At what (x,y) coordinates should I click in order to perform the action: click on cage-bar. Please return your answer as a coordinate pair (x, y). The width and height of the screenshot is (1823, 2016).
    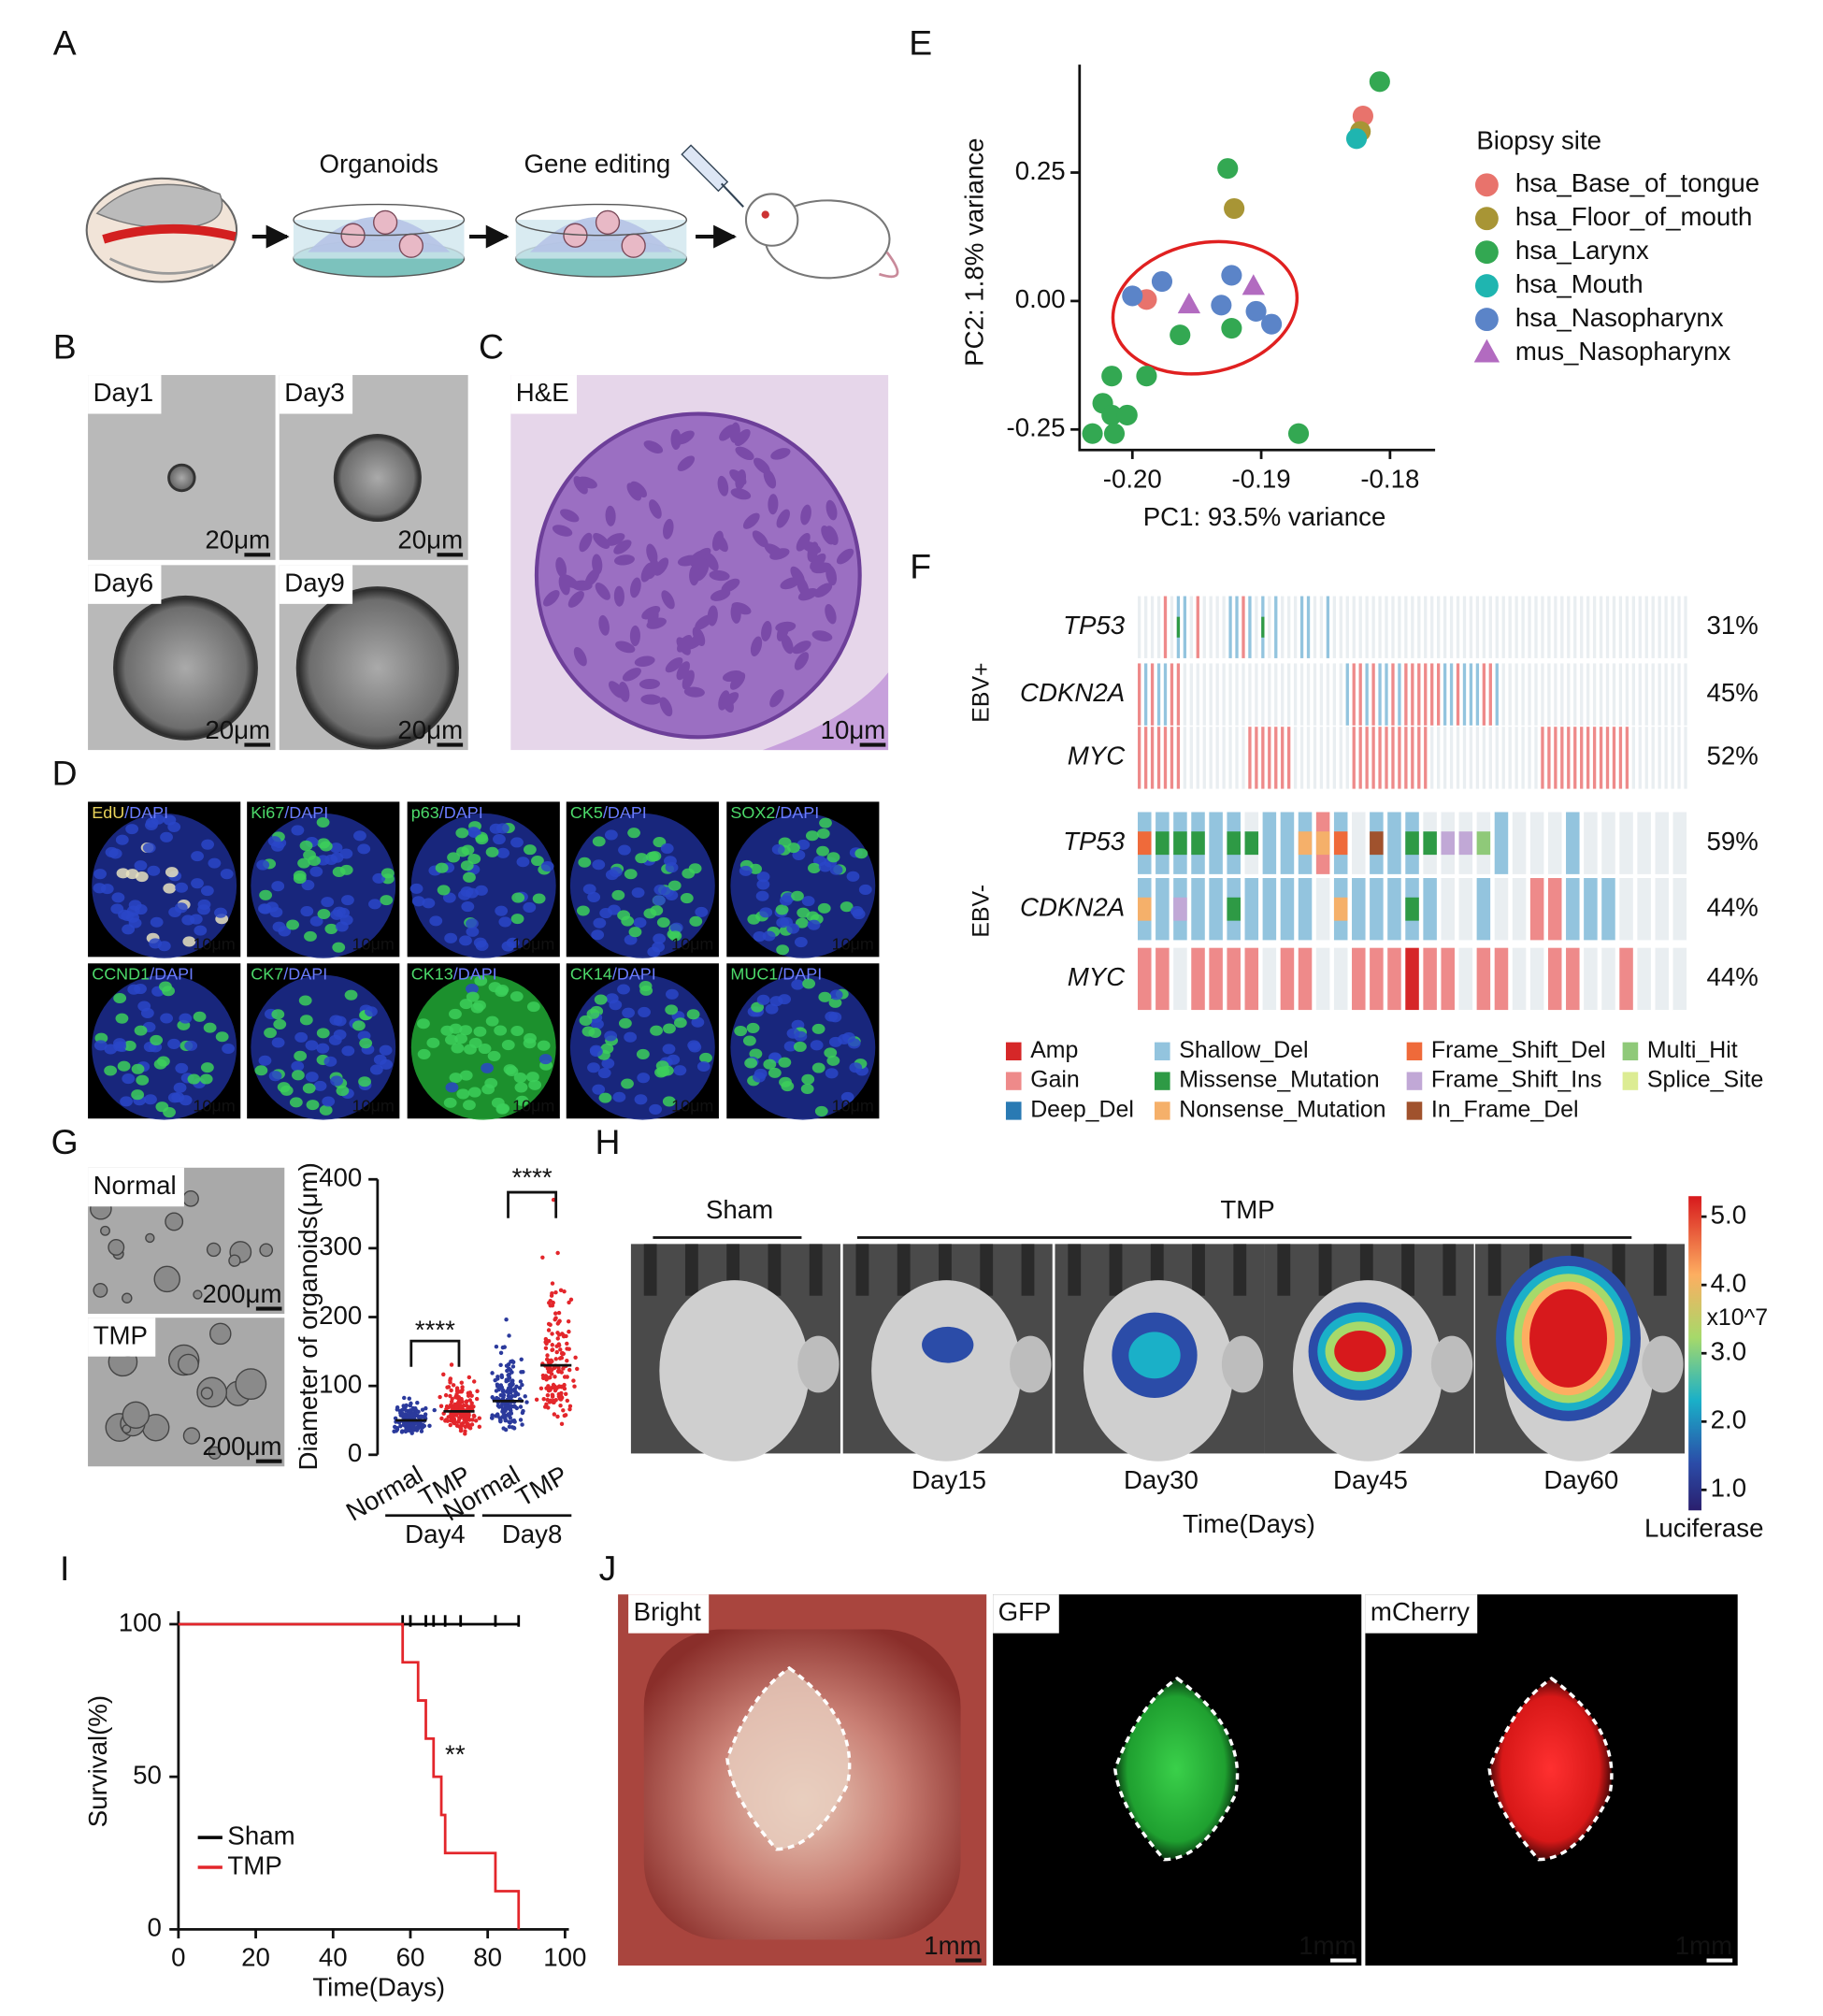
    Looking at the image, I should click on (862, 1270).